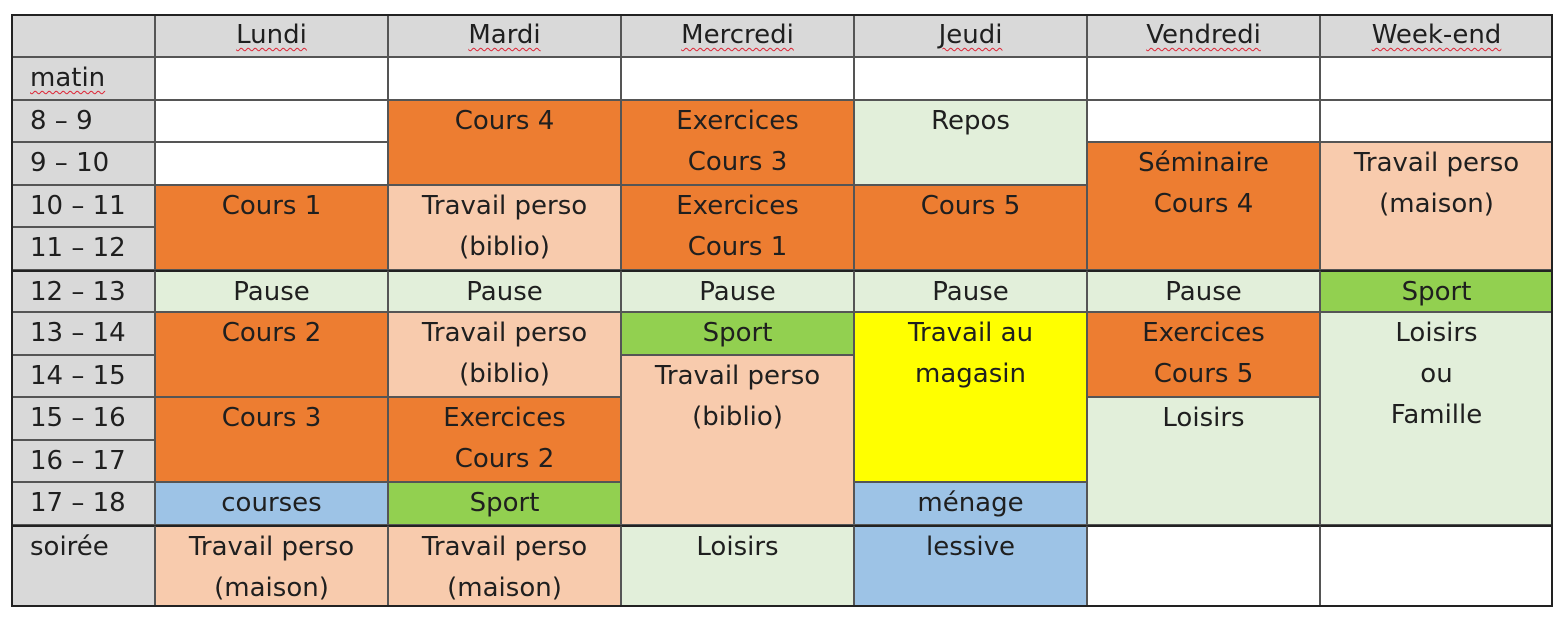 The height and width of the screenshot is (624, 1567). What do you see at coordinates (78, 205) in the screenshot?
I see `time-slot-label: 10 – 11` at bounding box center [78, 205].